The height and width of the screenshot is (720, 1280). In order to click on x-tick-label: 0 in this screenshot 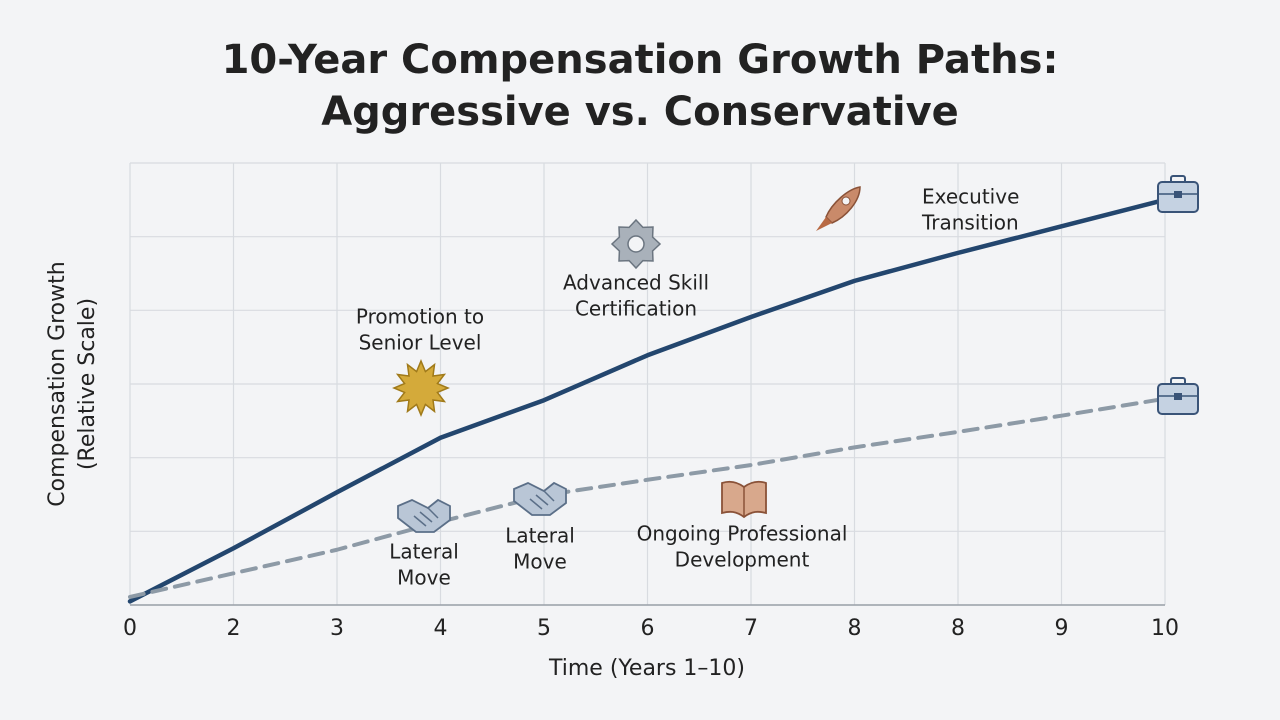, I will do `click(130, 628)`.